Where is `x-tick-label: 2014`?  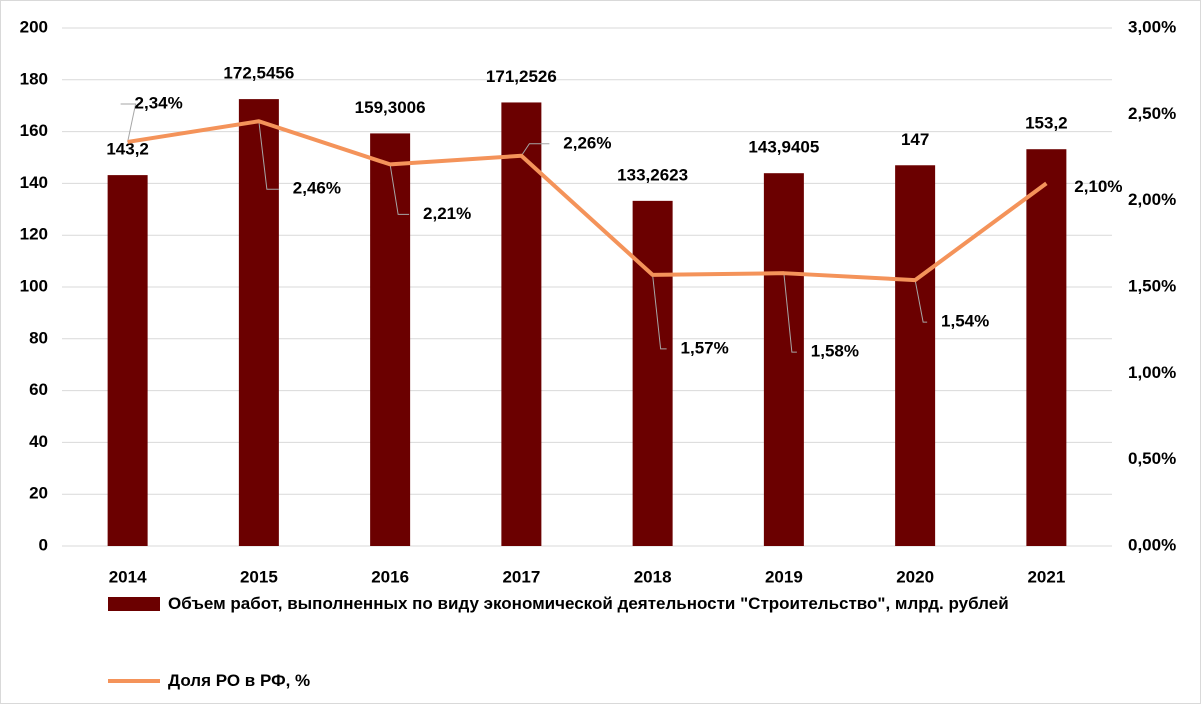
x-tick-label: 2014 is located at coordinates (128, 576).